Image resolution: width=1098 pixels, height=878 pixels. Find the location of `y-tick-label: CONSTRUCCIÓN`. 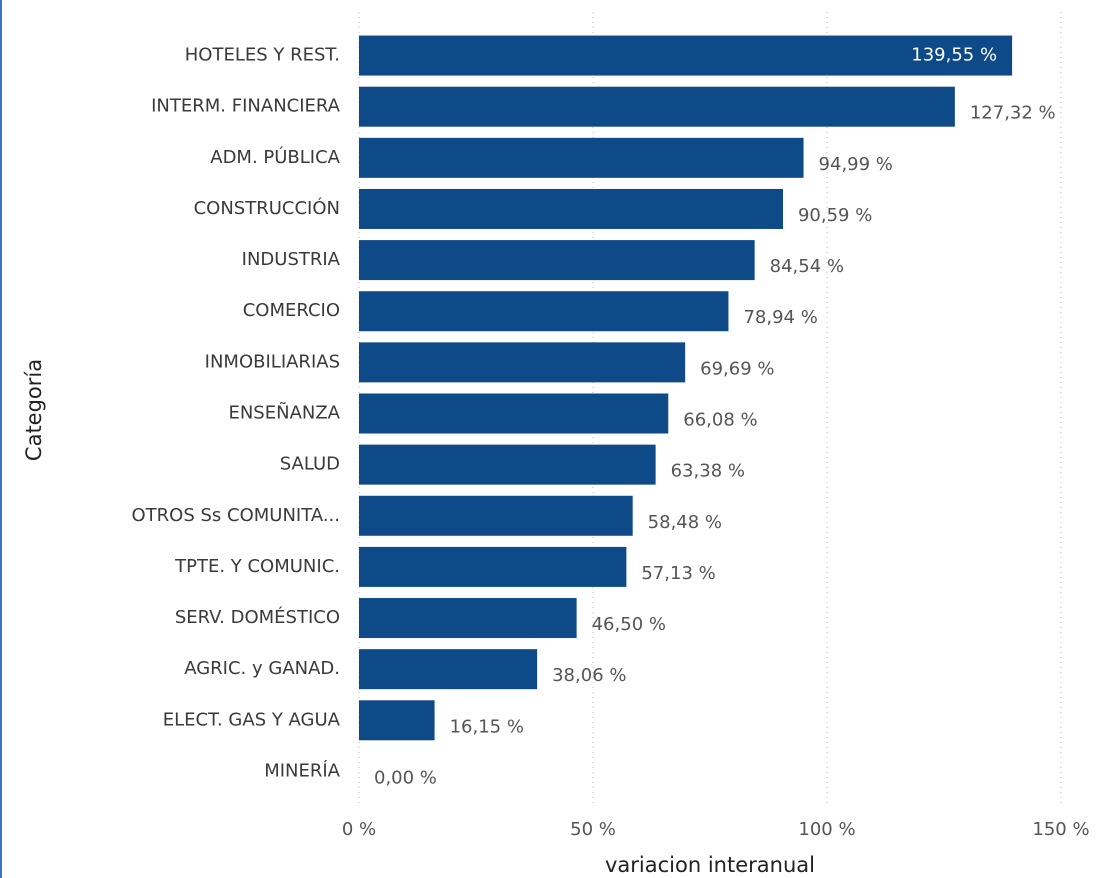

y-tick-label: CONSTRUCCIÓN is located at coordinates (267, 208).